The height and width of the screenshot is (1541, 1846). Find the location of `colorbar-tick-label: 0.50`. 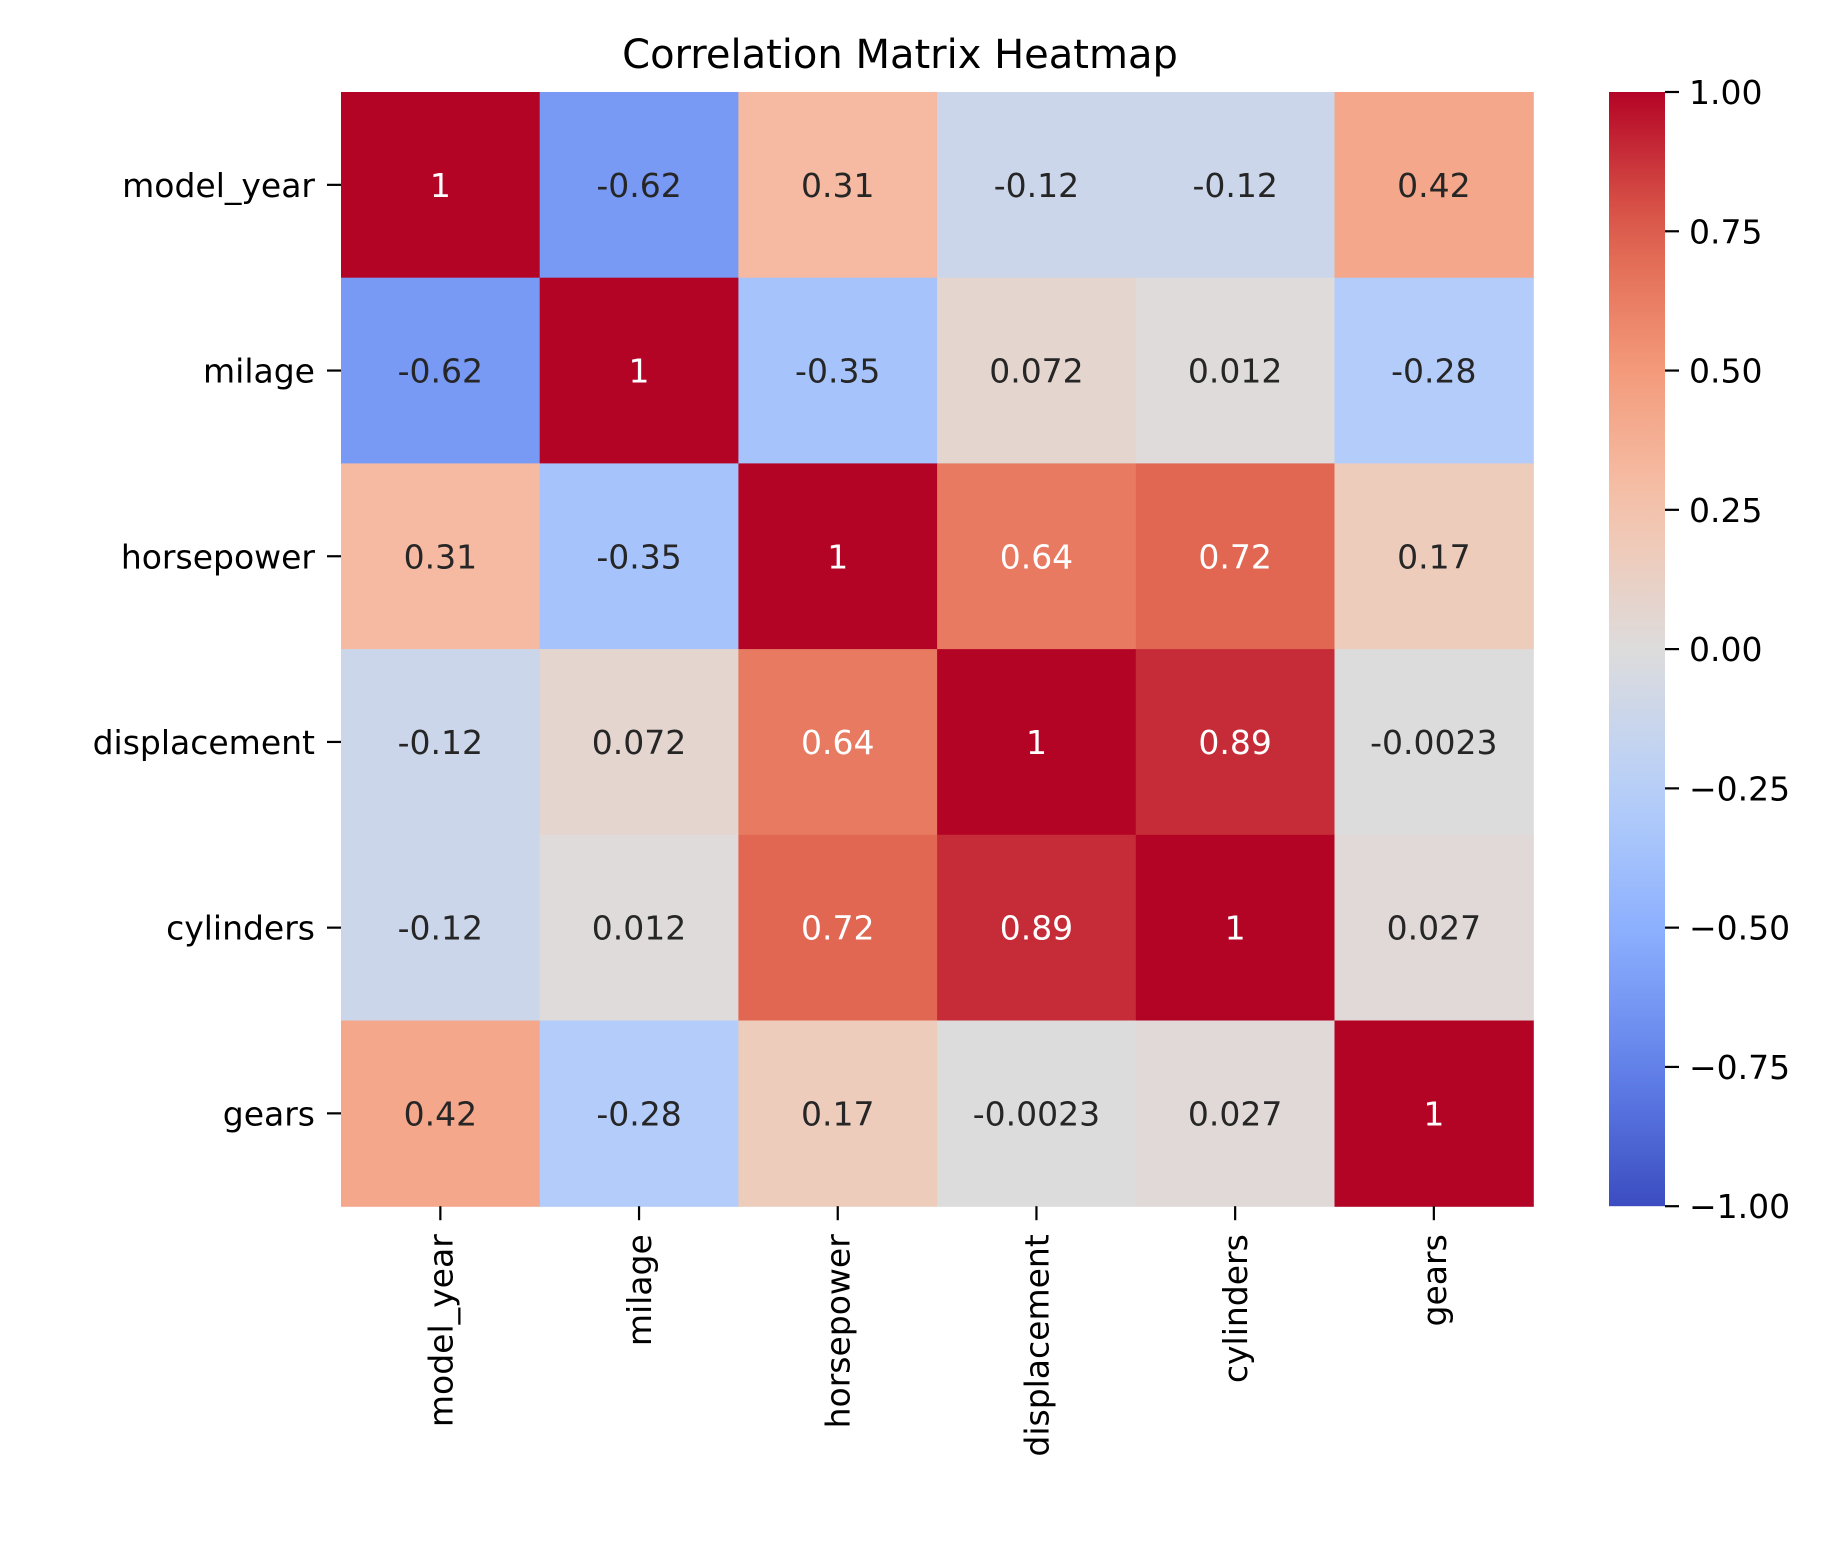

colorbar-tick-label: 0.50 is located at coordinates (1725, 371).